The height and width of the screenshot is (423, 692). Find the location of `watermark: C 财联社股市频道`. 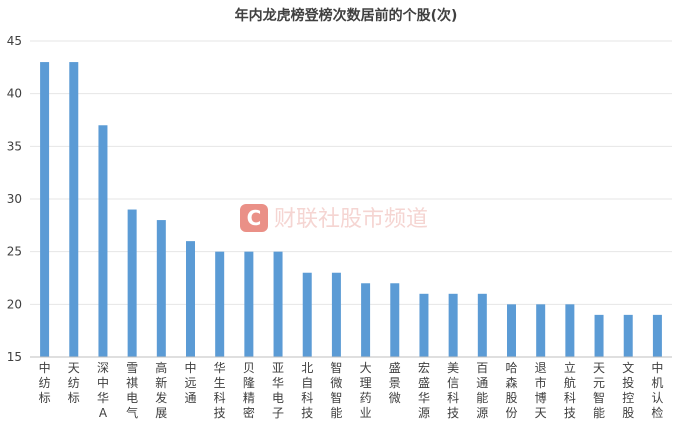

watermark: C 财联社股市频道 is located at coordinates (334, 218).